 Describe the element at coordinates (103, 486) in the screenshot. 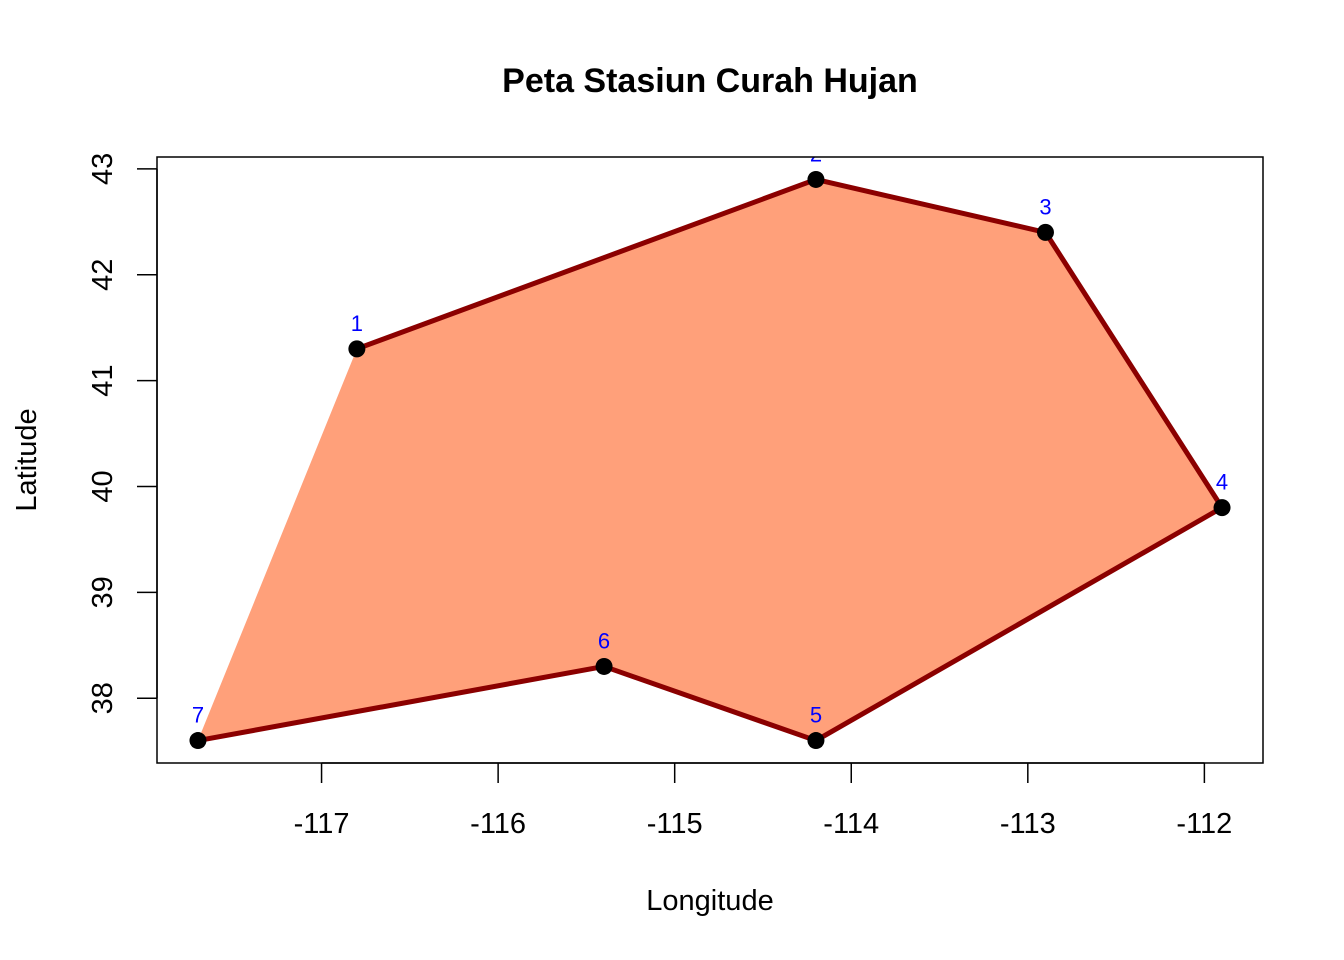

I see `y-tick-label: 40` at that location.